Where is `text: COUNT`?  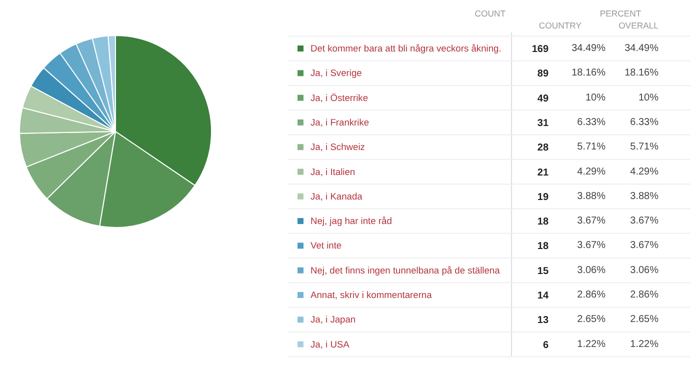
text: COUNT is located at coordinates (490, 13).